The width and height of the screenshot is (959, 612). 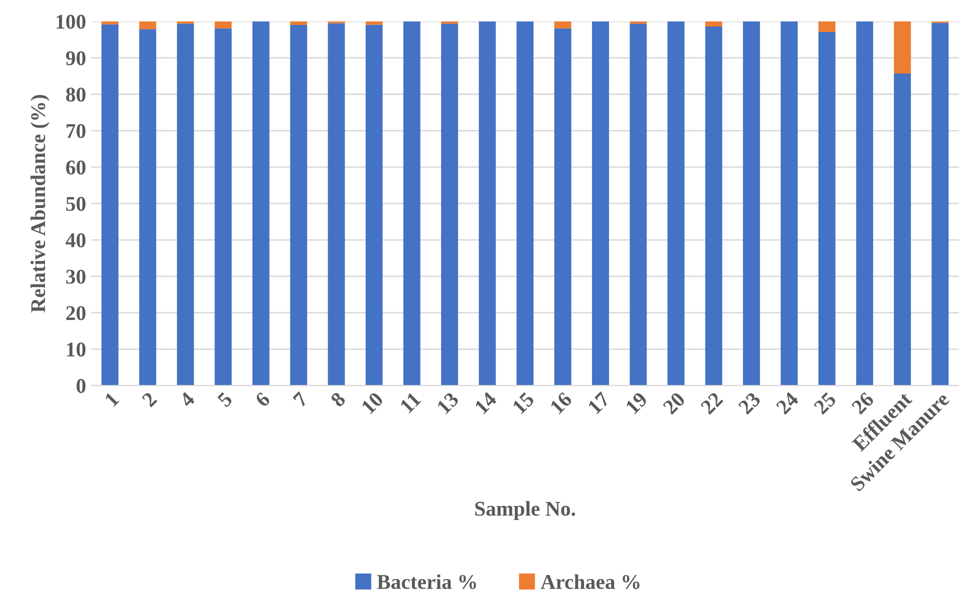 I want to click on y-tick-label: 60, so click(x=76, y=167).